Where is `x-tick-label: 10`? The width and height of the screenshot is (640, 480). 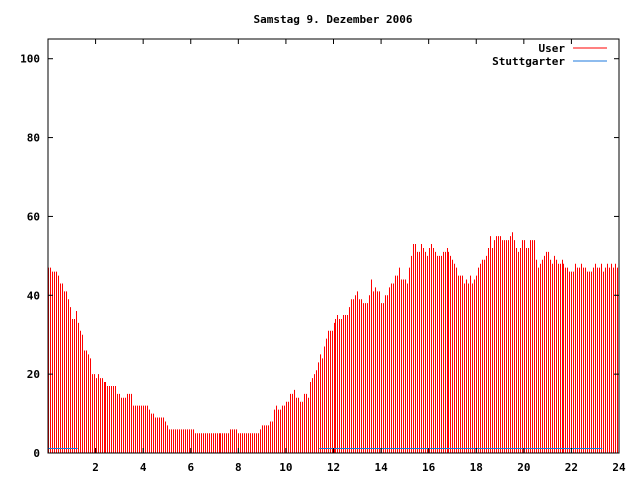
x-tick-label: 10 is located at coordinates (285, 467).